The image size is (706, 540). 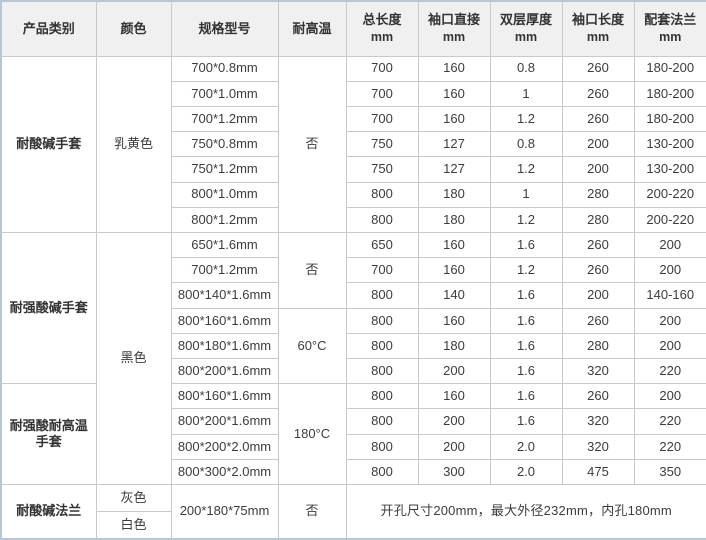 What do you see at coordinates (526, 194) in the screenshot?
I see `data-cell: 1` at bounding box center [526, 194].